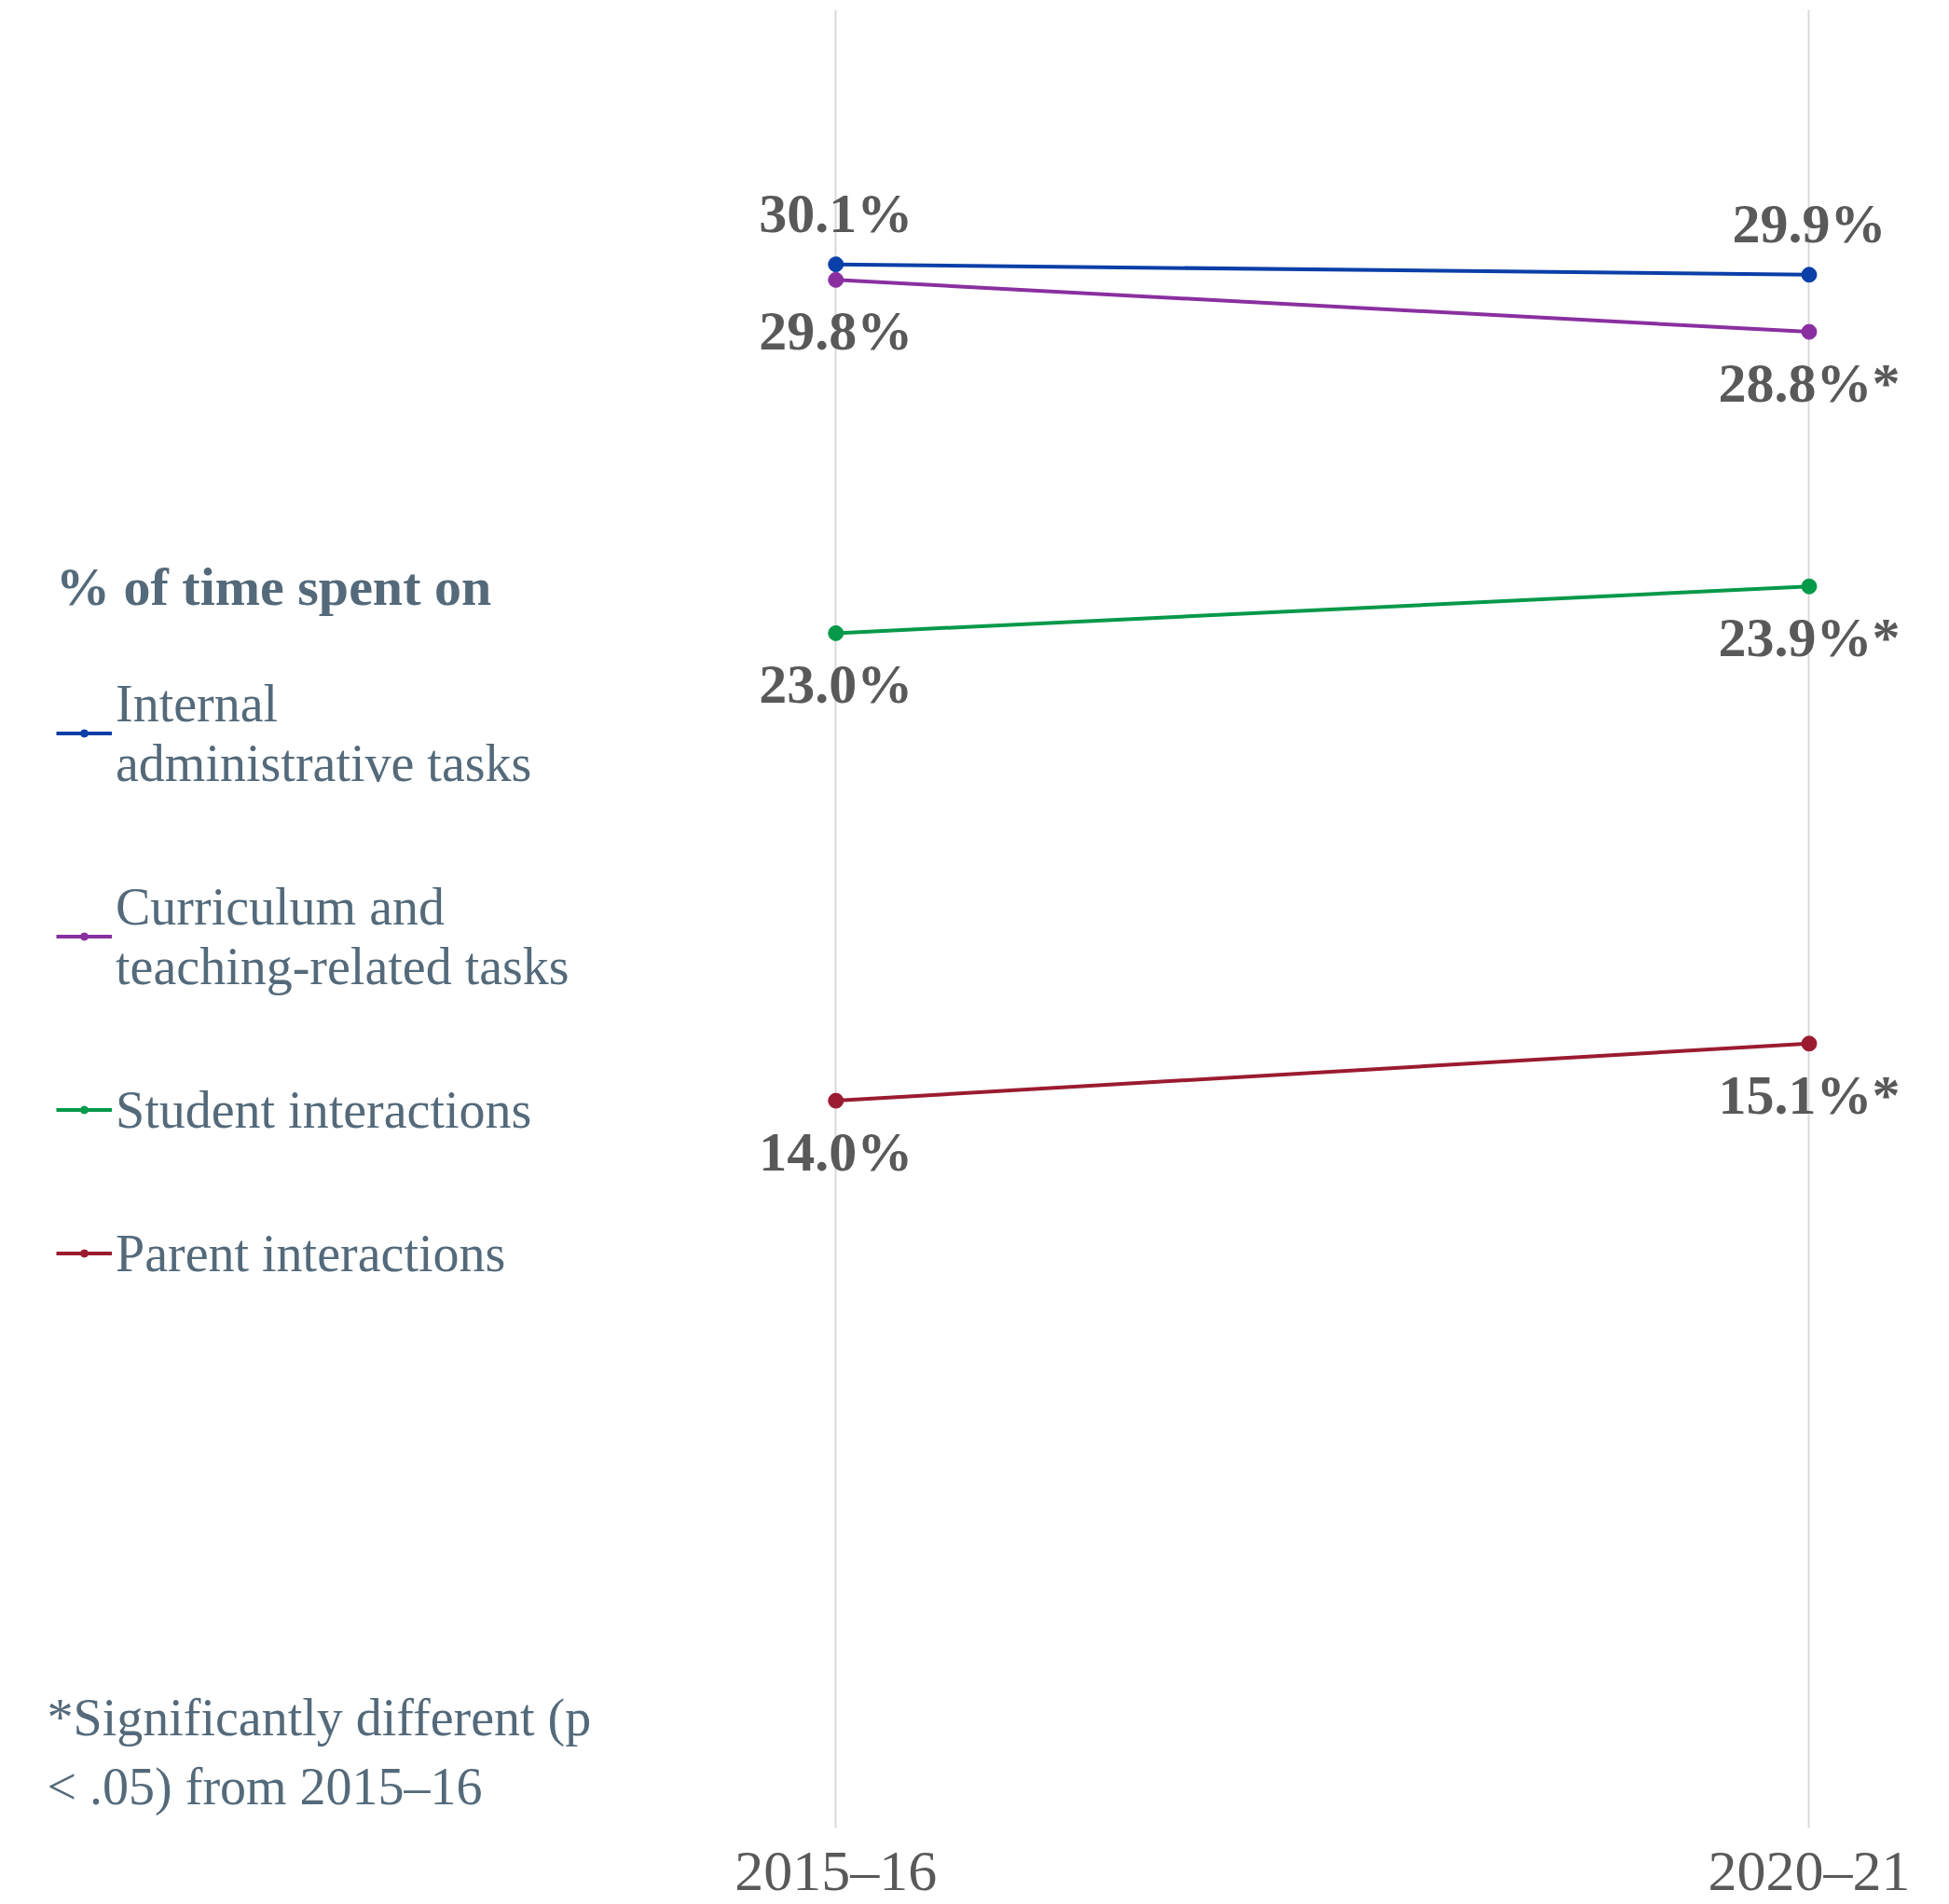  I want to click on data-label: 23.9%*, so click(1809, 638).